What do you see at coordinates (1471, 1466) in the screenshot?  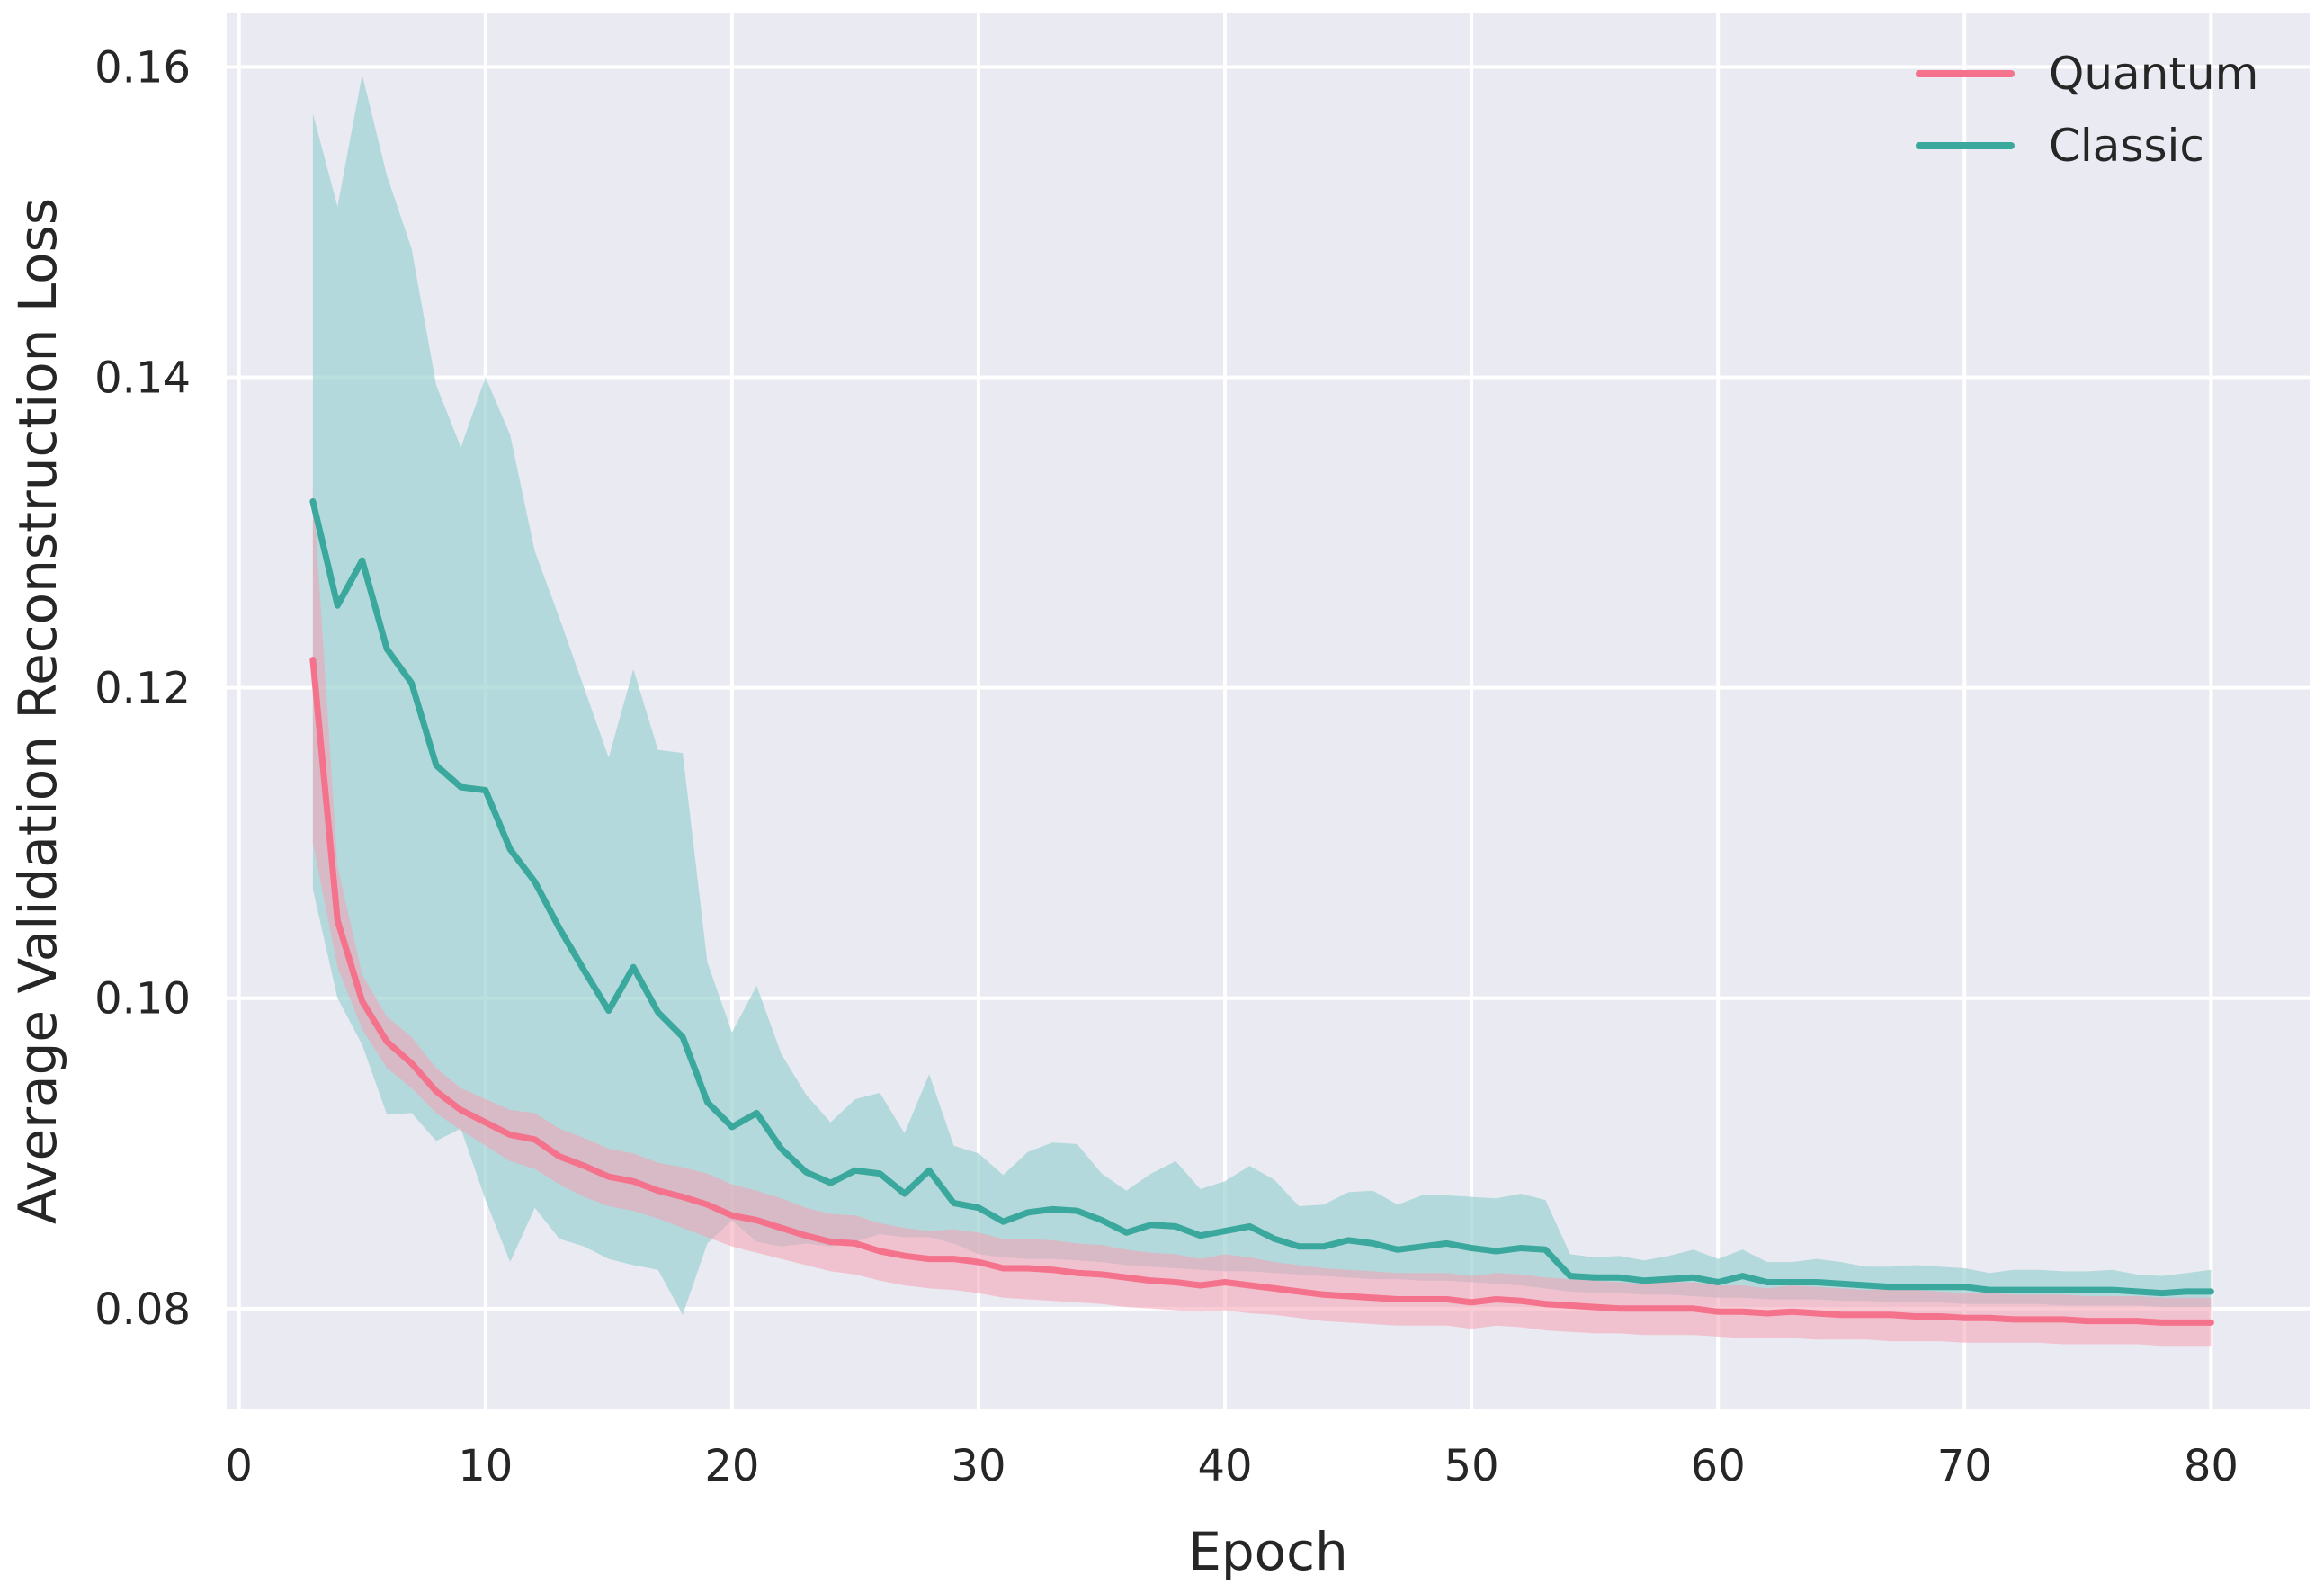 I see `x-tick-label-5: 50` at bounding box center [1471, 1466].